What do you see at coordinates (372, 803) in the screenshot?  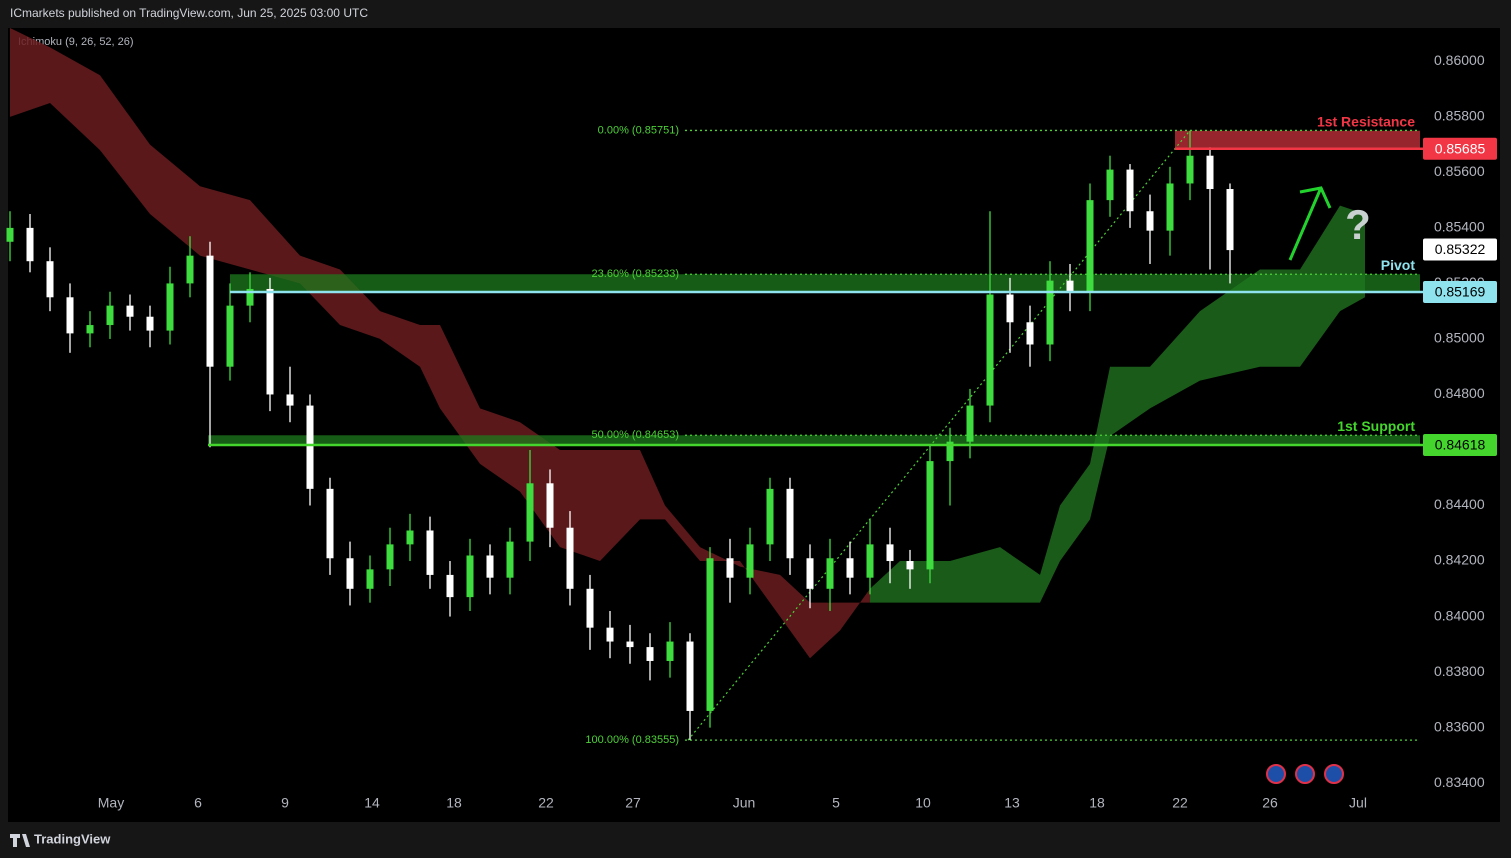 I see `x-tick-label: 14` at bounding box center [372, 803].